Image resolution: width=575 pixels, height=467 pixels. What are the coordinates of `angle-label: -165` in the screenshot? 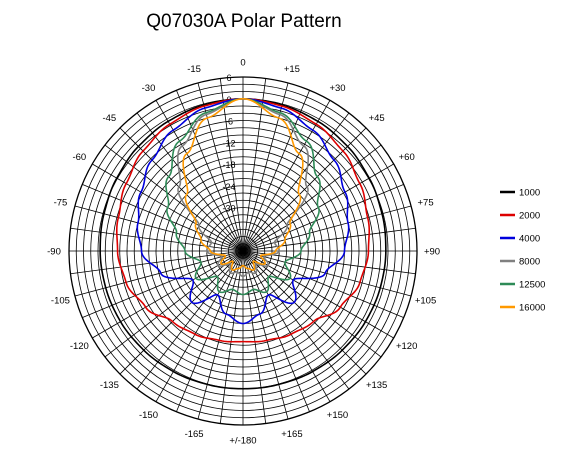 It's located at (194, 434).